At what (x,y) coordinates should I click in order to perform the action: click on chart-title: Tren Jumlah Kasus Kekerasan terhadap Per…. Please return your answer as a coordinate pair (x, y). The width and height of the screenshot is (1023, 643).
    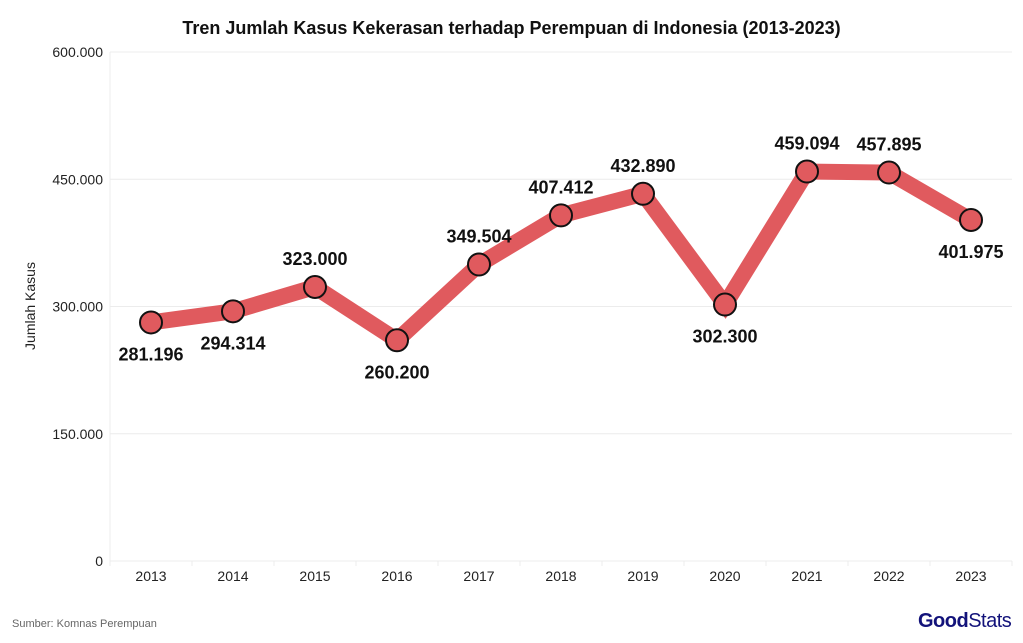
    Looking at the image, I should click on (511, 28).